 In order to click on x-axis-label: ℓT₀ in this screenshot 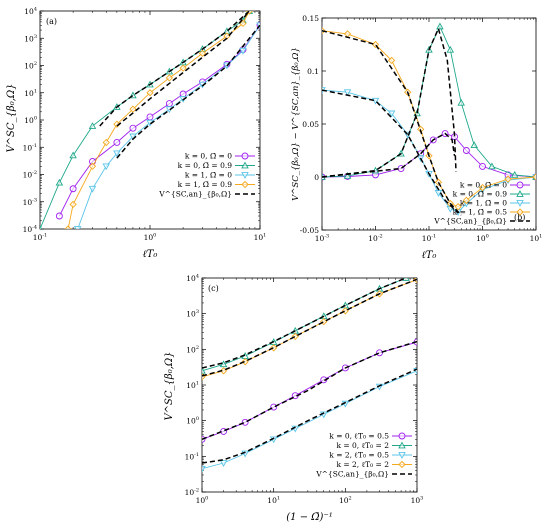, I will do `click(429, 255)`.